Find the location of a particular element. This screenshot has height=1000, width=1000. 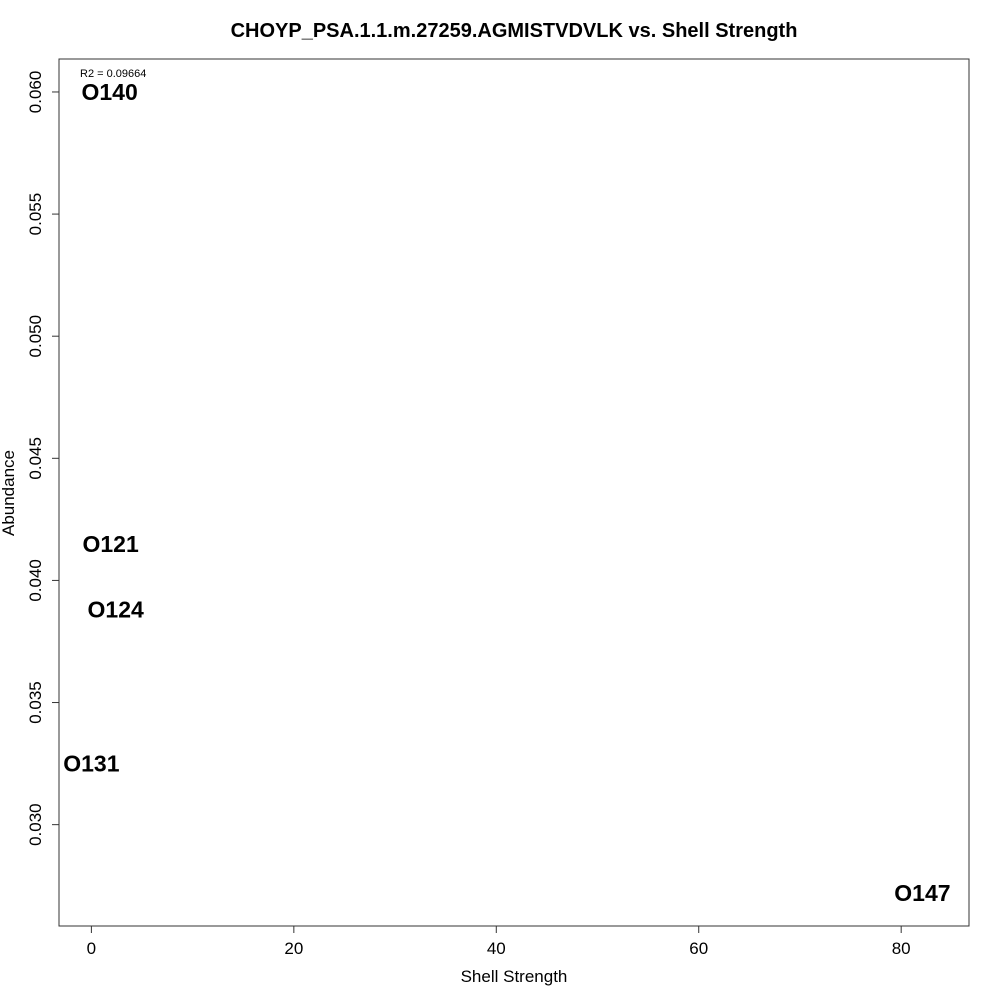

r-squared-annotation: R2 = 0.09664 is located at coordinates (113, 74).